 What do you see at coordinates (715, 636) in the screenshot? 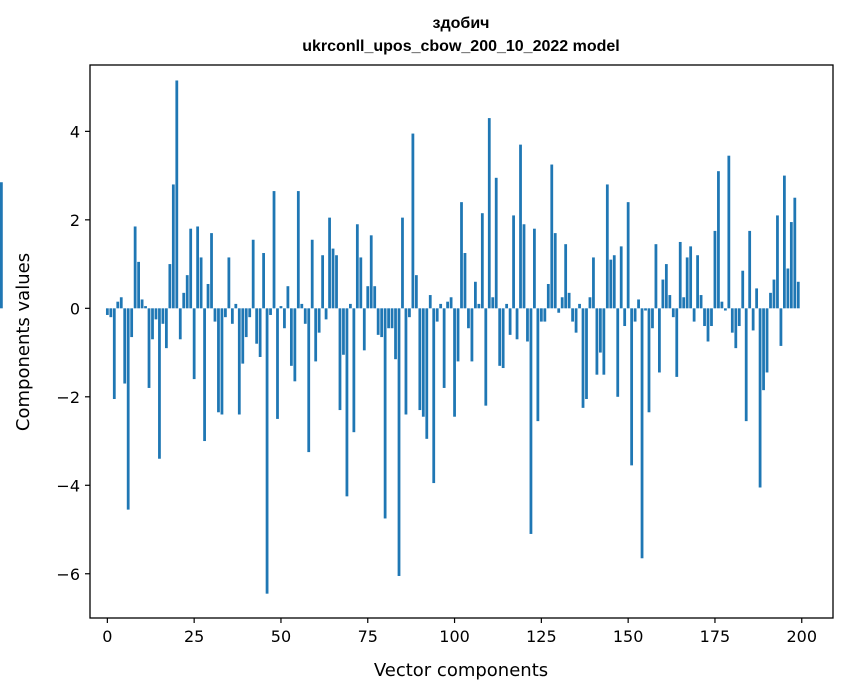
I see `x-tick-label: 175` at bounding box center [715, 636].